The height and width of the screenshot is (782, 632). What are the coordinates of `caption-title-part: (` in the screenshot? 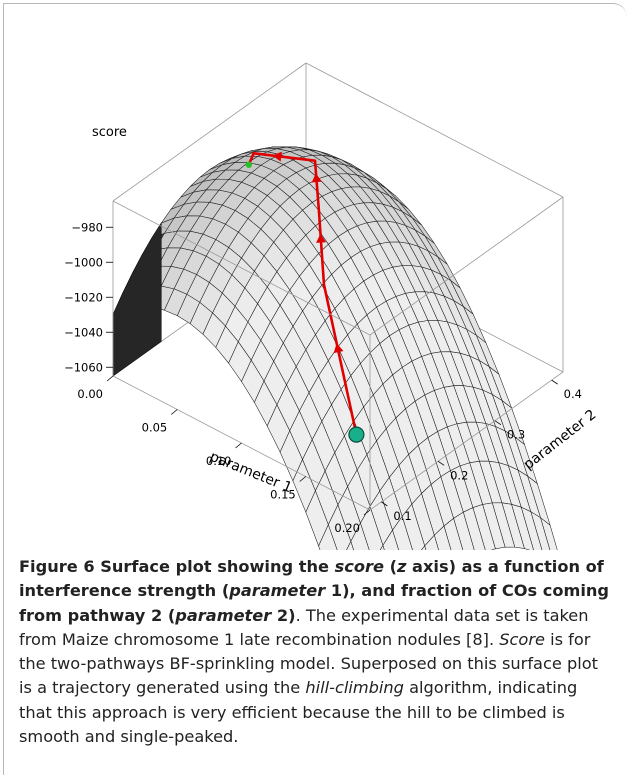 It's located at (390, 566).